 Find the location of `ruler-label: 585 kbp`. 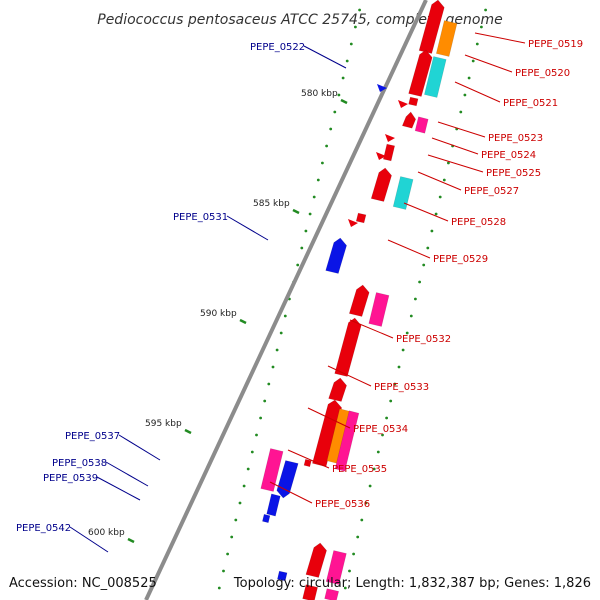

ruler-label: 585 kbp is located at coordinates (271, 204).